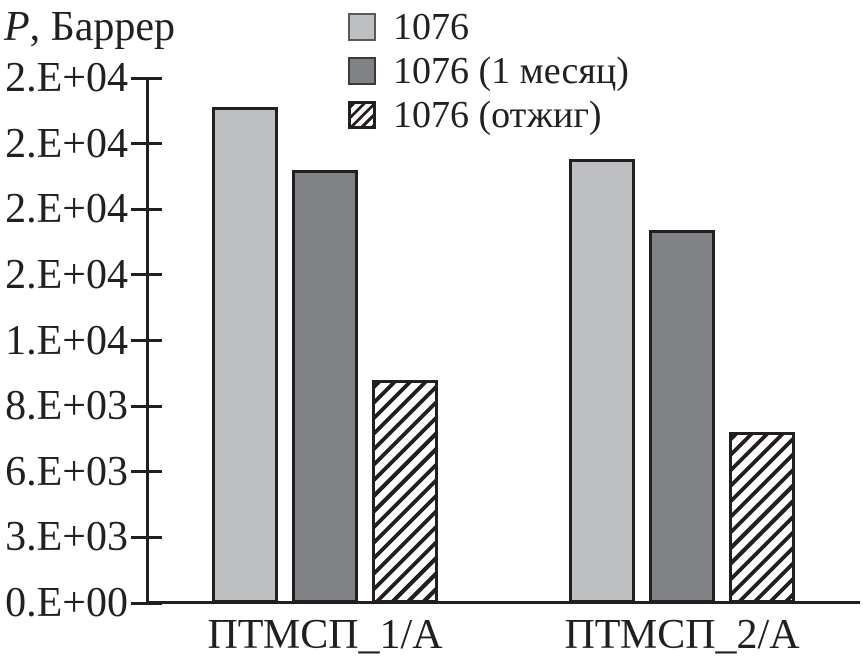 The image size is (863, 664). I want to click on bar-series2-category2, so click(682, 416).